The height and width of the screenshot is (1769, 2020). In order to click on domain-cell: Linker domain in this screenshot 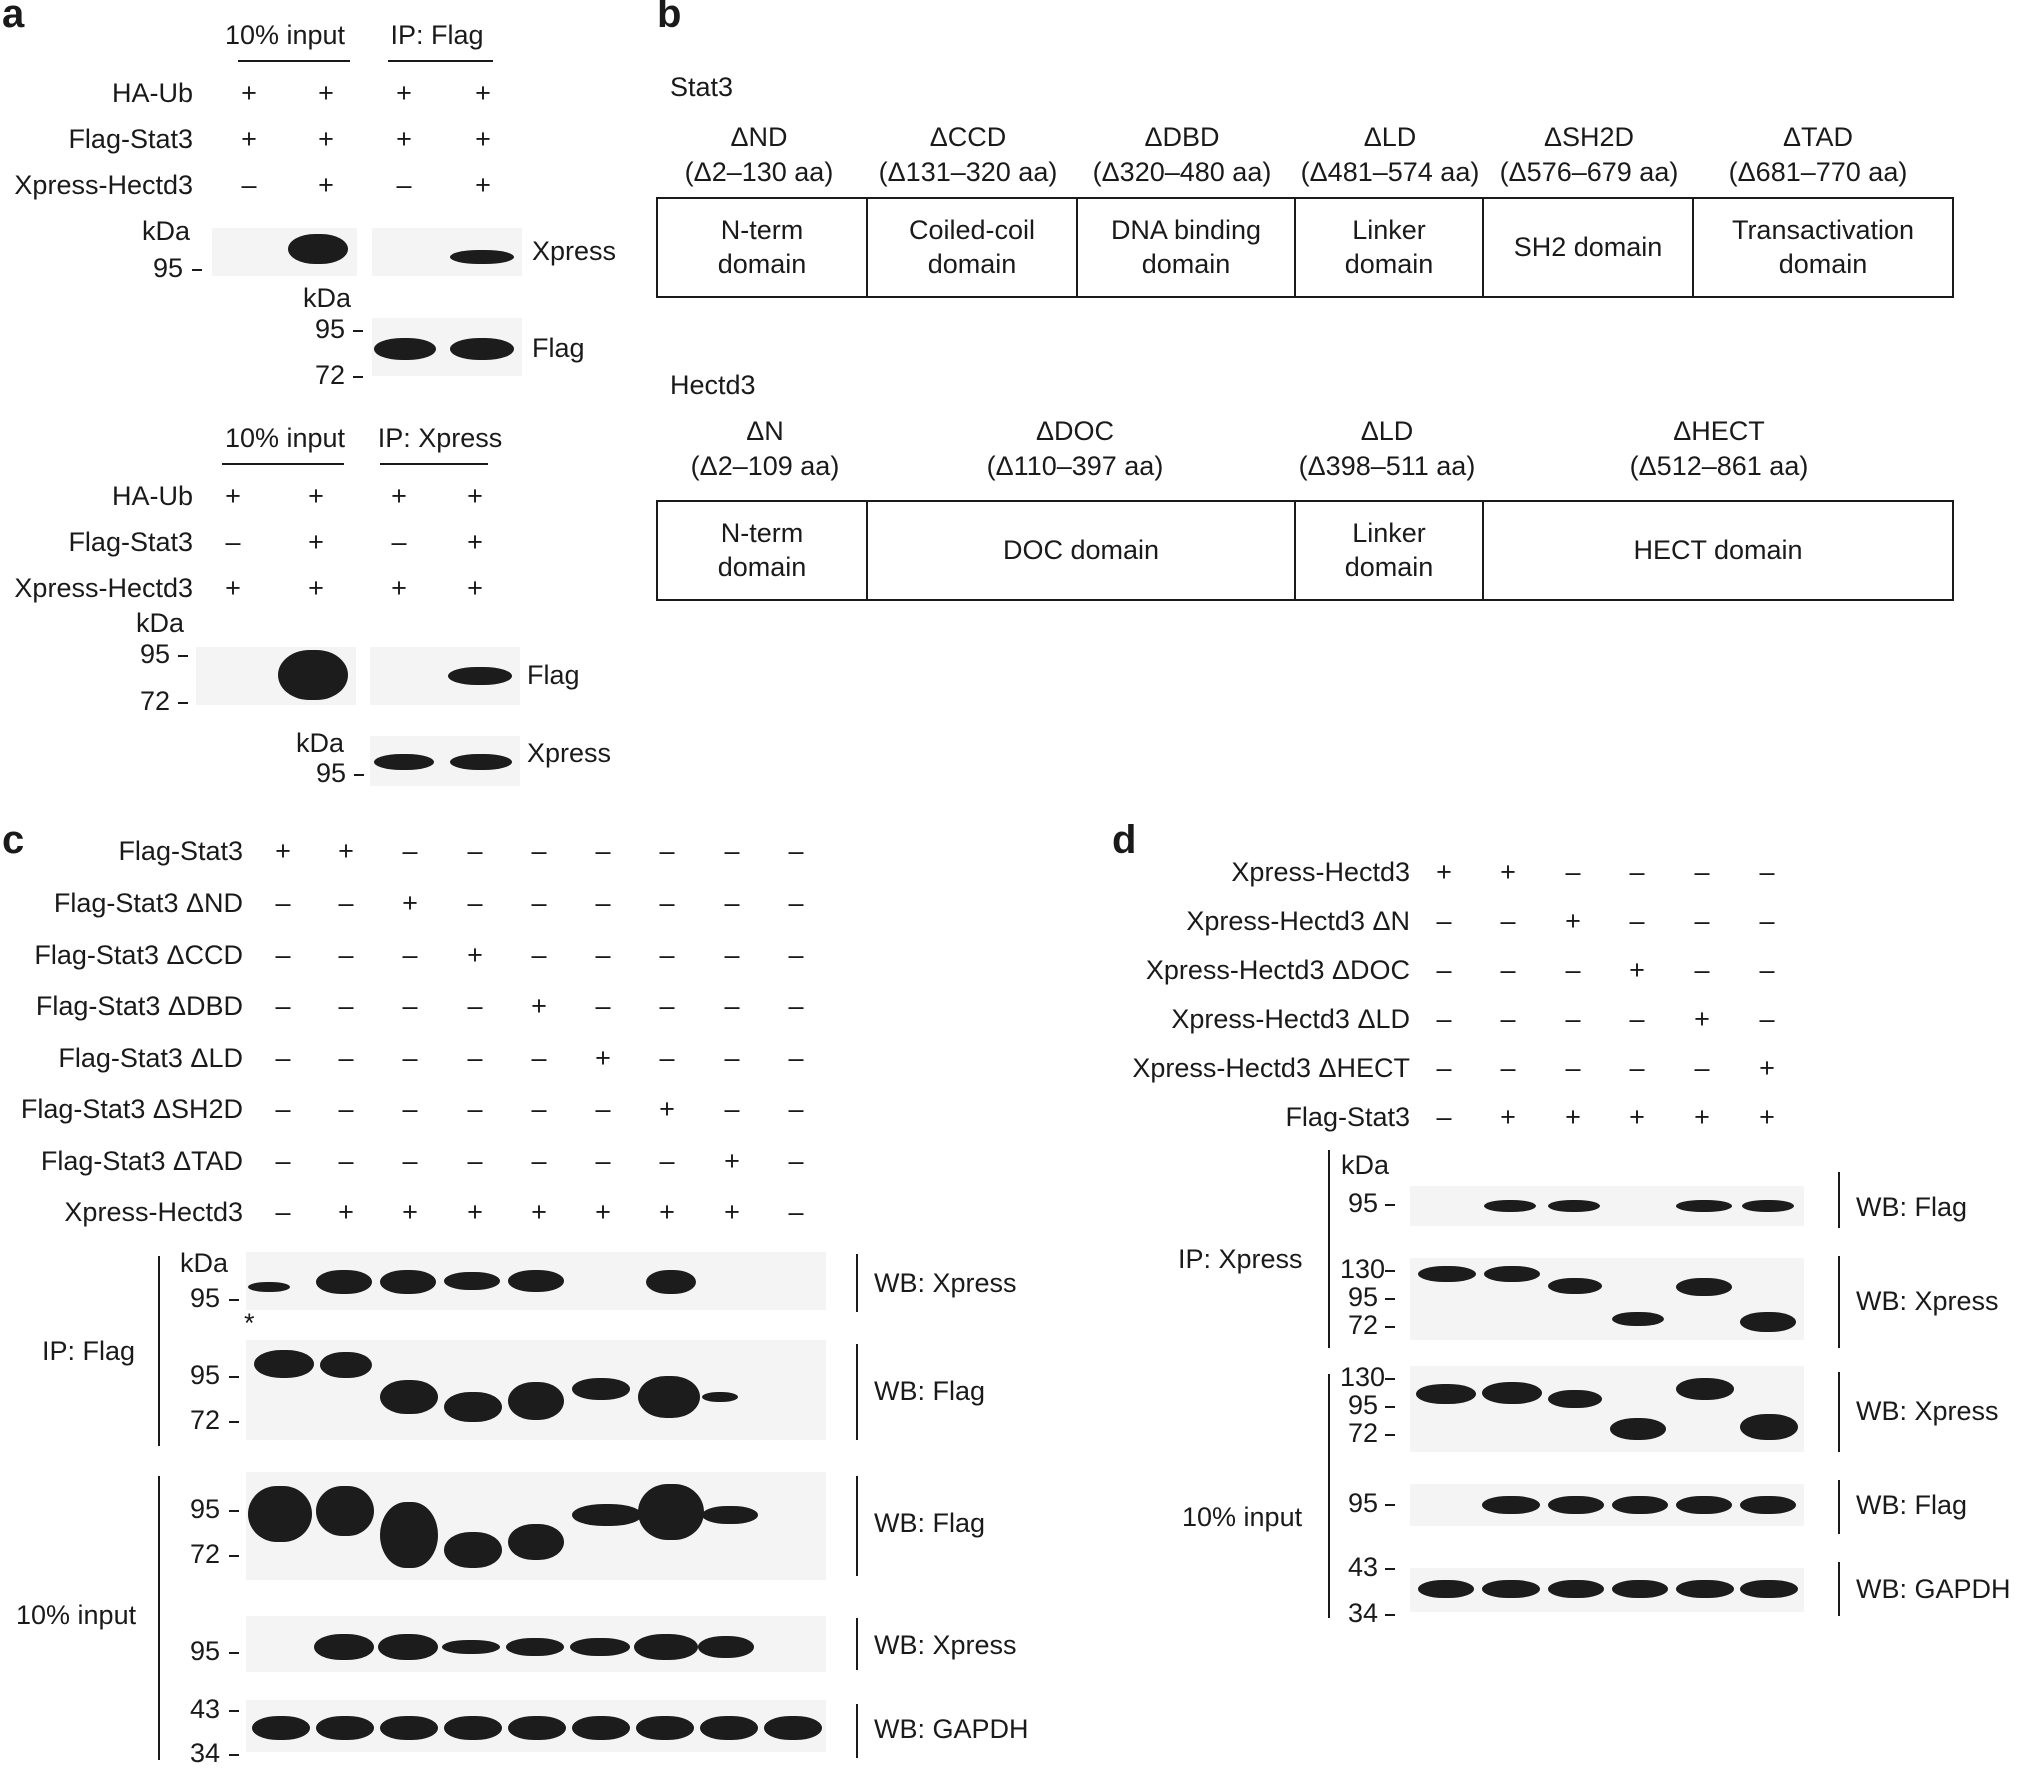, I will do `click(1390, 247)`.